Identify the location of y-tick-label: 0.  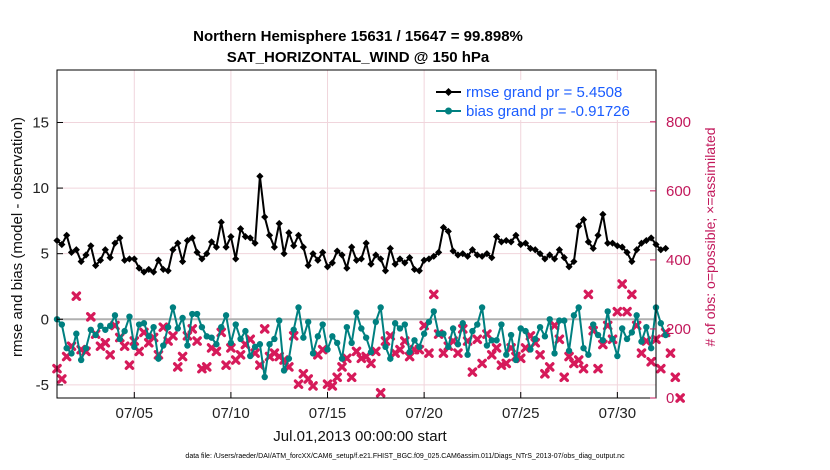
(45, 319).